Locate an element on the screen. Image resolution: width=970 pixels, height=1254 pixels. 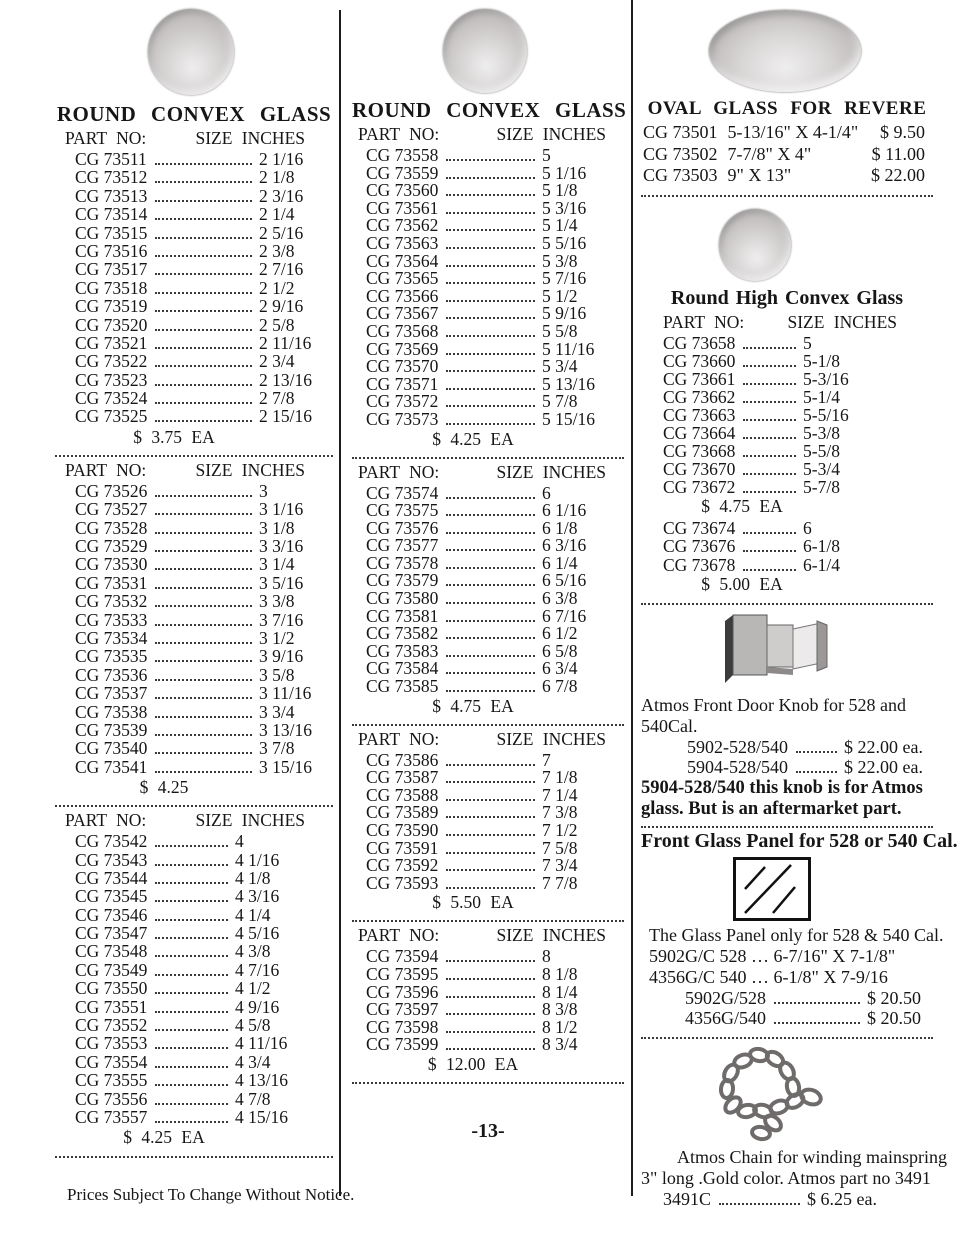
size-inches: 2 3/4 is located at coordinates (277, 361).